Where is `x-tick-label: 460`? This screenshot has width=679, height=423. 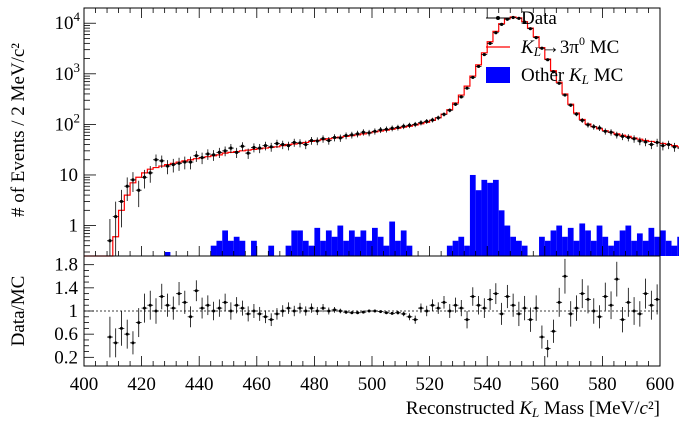
x-tick-label: 460 is located at coordinates (257, 384).